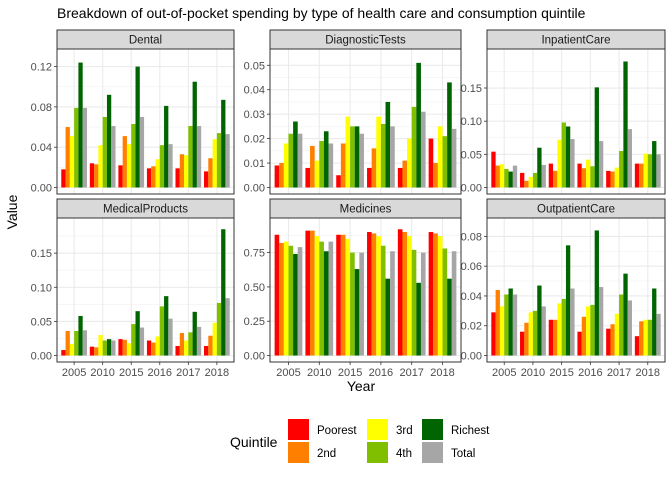  What do you see at coordinates (432, 452) in the screenshot?
I see `legend-key-total` at bounding box center [432, 452].